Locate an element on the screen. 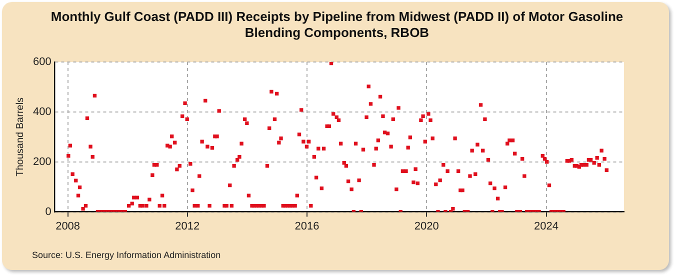 This screenshot has width=675, height=275. y-axis-title: Thousand Barrels is located at coordinates (20, 136).